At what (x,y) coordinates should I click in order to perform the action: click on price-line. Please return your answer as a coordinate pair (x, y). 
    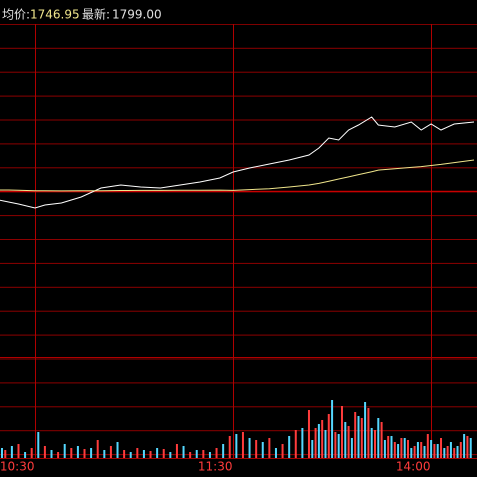
    Looking at the image, I should click on (237, 175).